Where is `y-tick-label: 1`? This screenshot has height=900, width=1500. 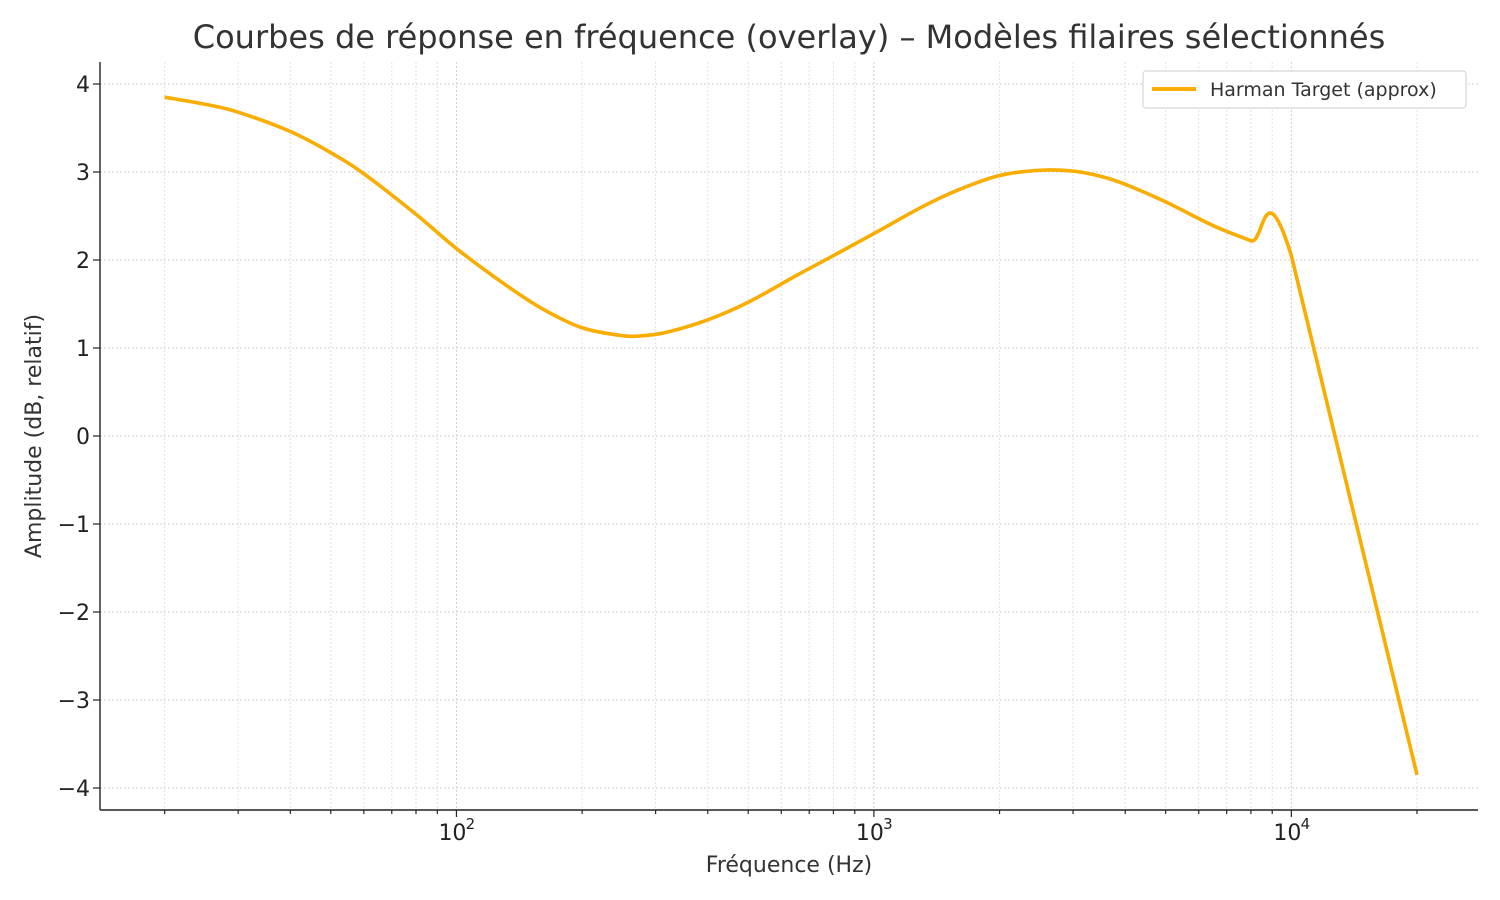
y-tick-label: 1 is located at coordinates (83, 349).